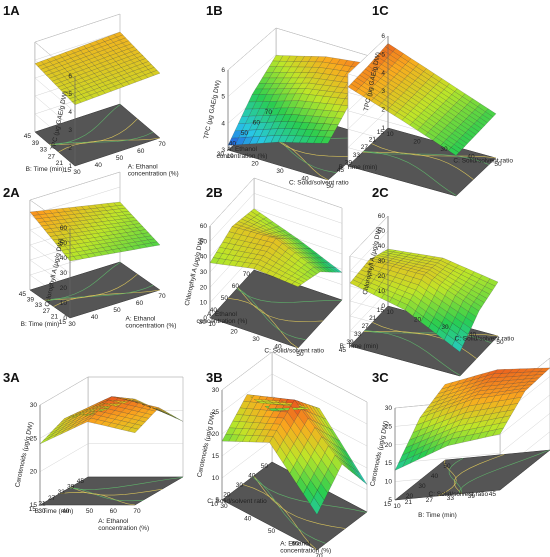  I want to click on y-tick-label: 10, so click(215, 504).